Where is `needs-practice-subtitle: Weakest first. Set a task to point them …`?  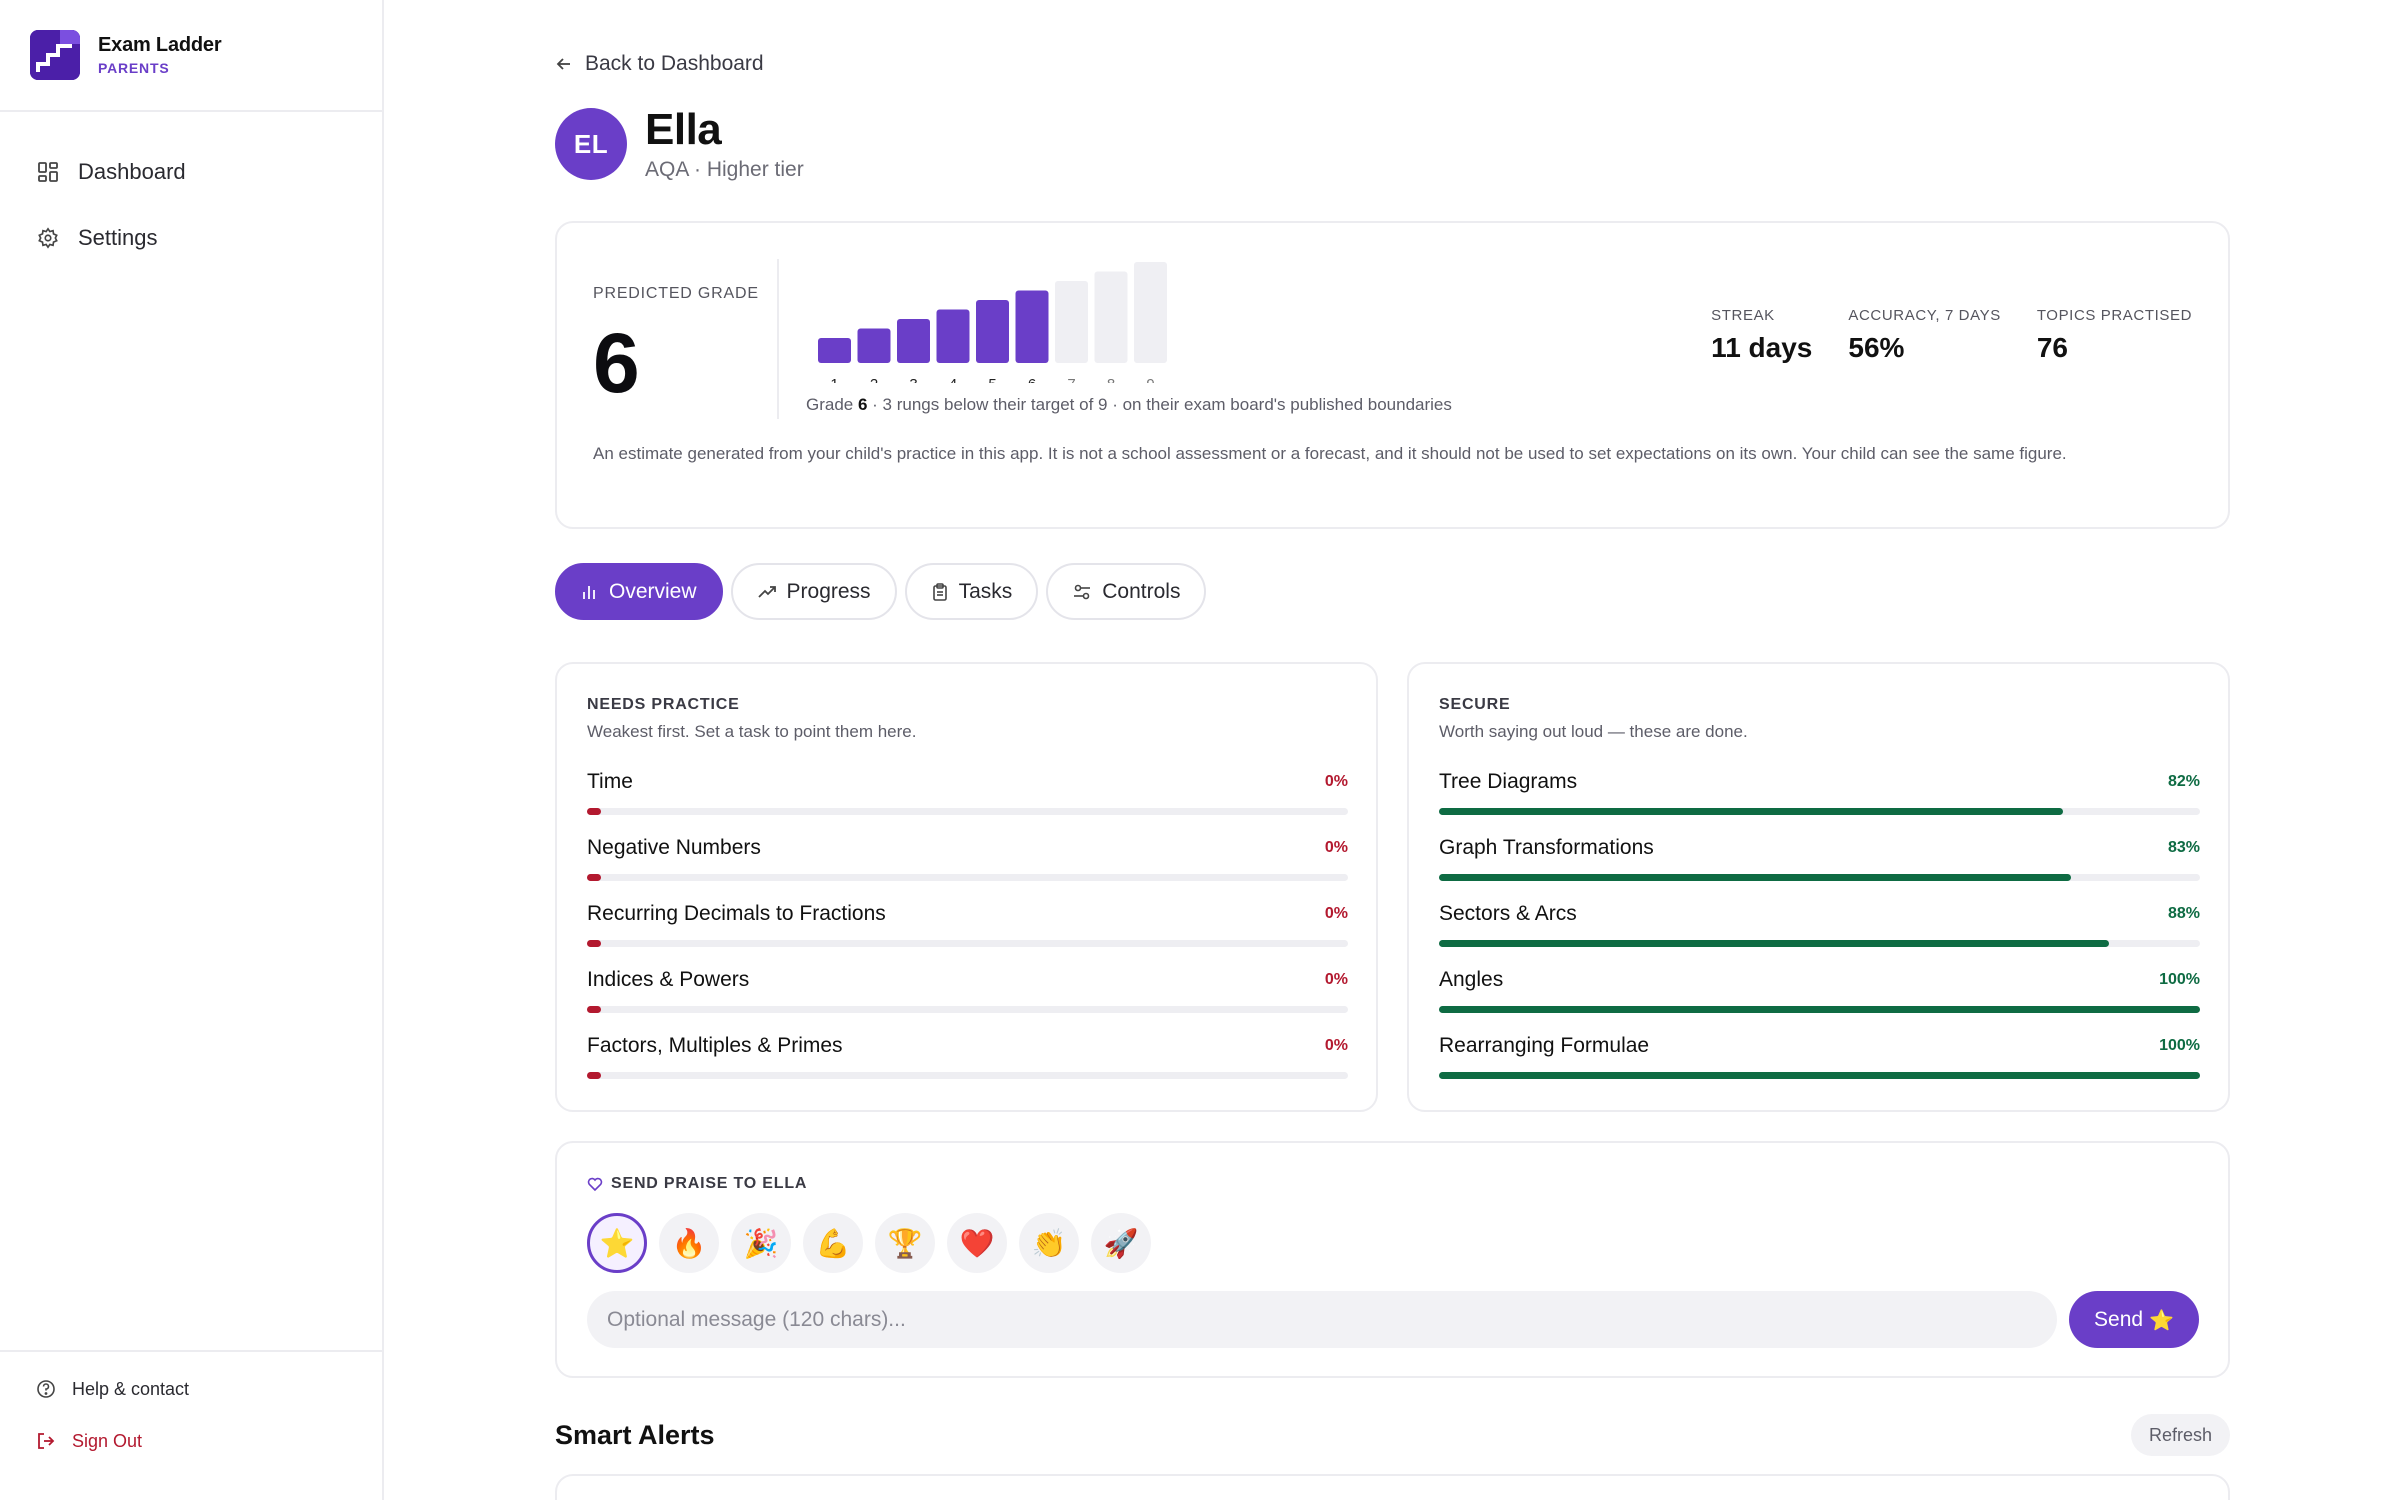 needs-practice-subtitle: Weakest first. Set a task to point them … is located at coordinates (752, 731).